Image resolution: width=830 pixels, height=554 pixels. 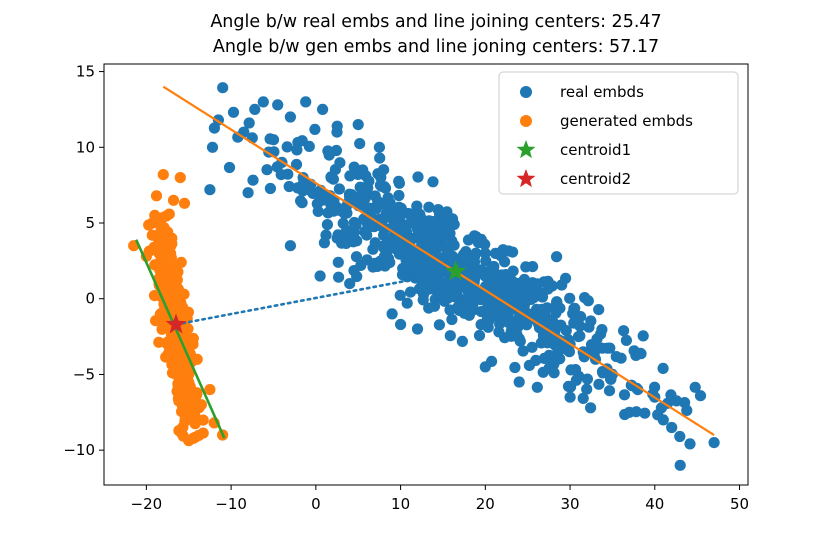 I want to click on x-tick-label: −20, so click(x=147, y=504).